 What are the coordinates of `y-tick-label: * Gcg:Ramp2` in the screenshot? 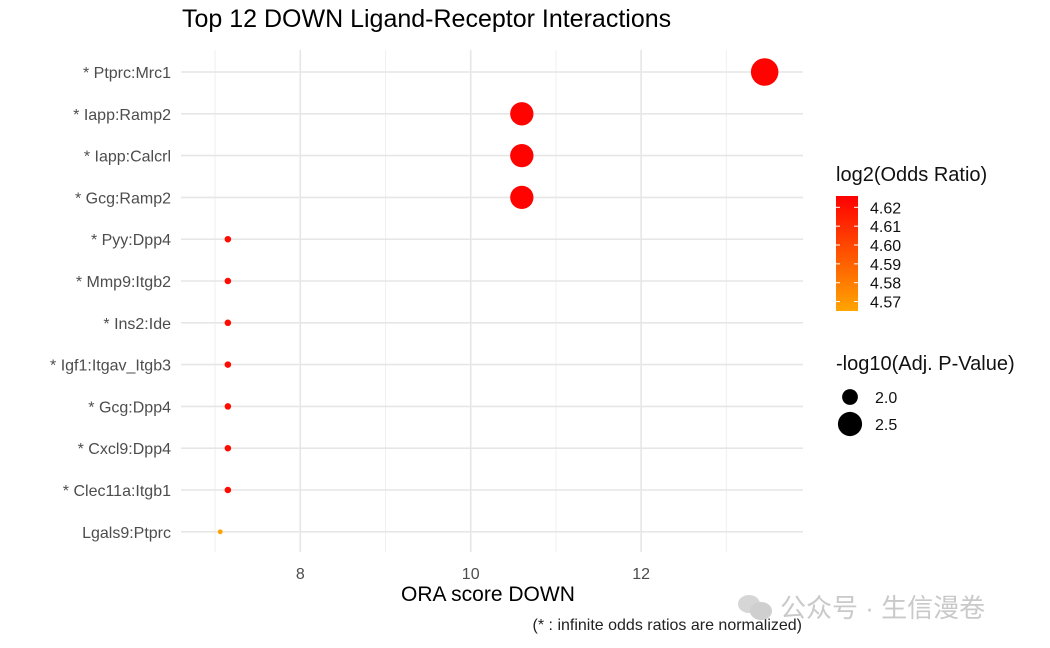 It's located at (123, 198).